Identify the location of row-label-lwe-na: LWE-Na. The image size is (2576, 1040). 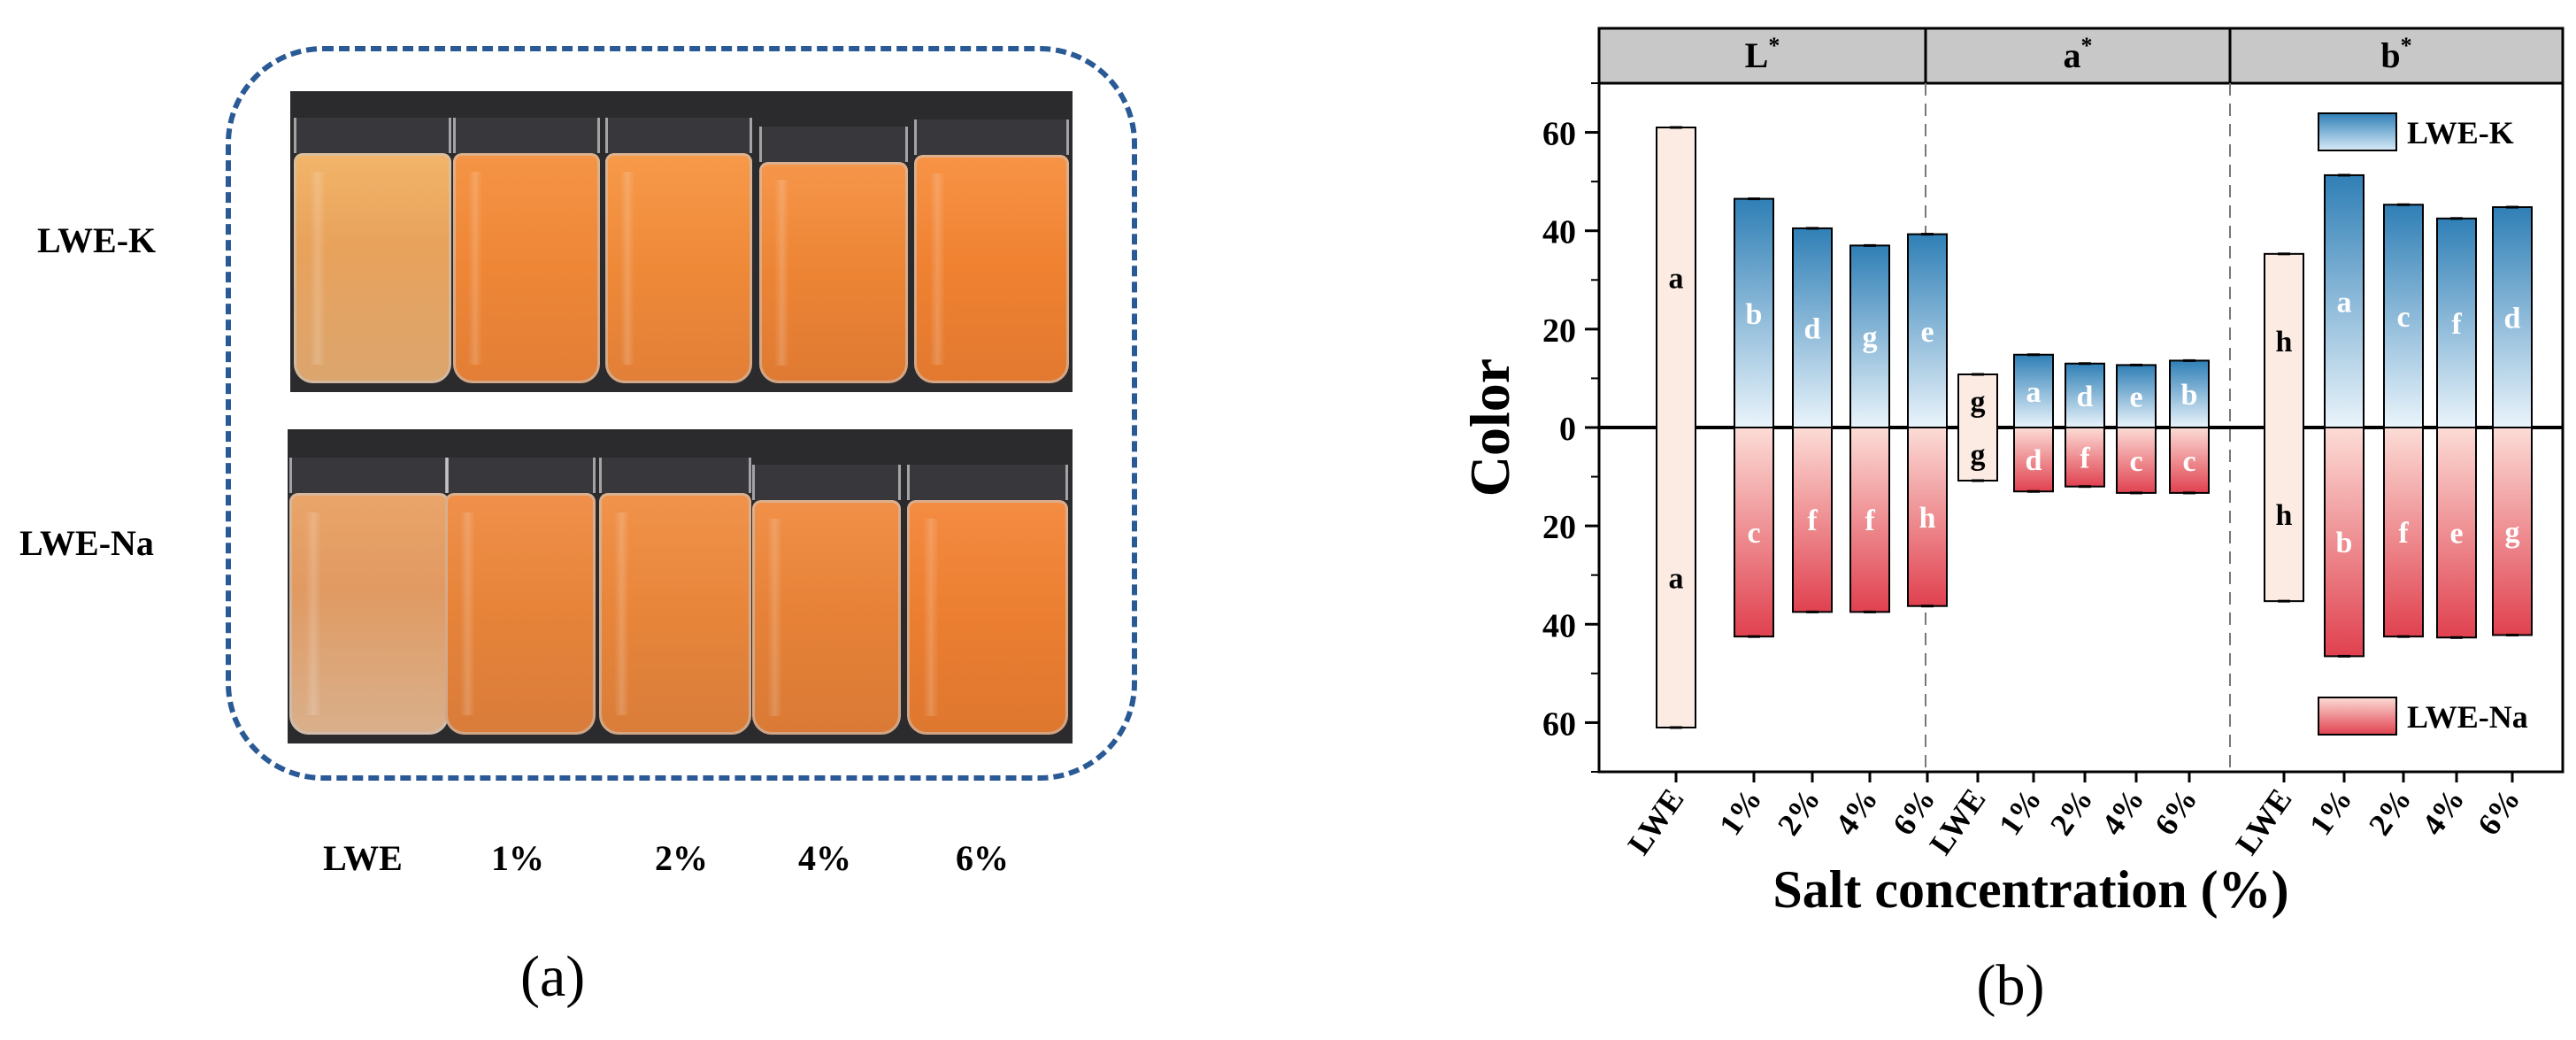
(86, 543).